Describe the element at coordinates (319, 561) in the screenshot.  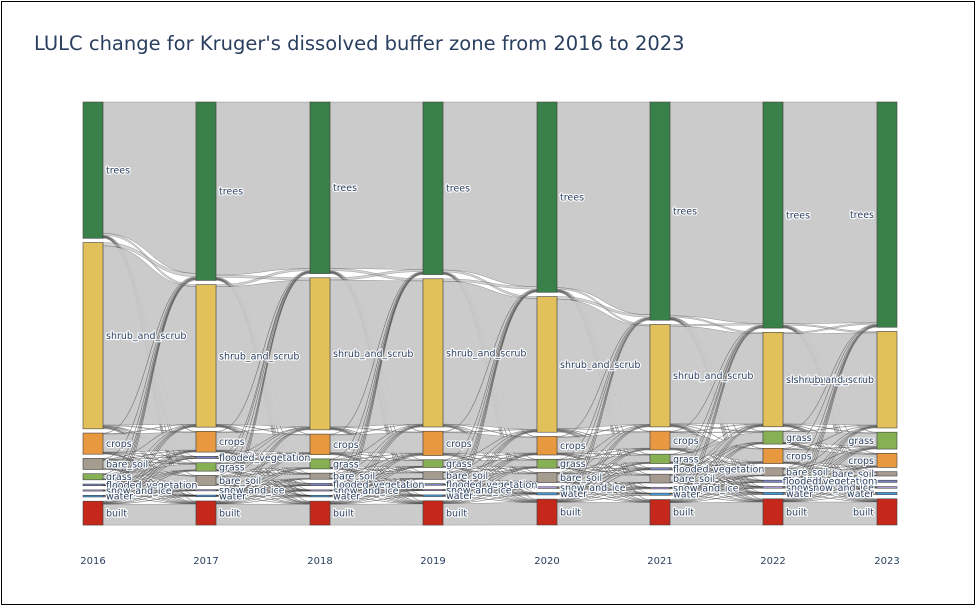
I see `year-label: 2018` at that location.